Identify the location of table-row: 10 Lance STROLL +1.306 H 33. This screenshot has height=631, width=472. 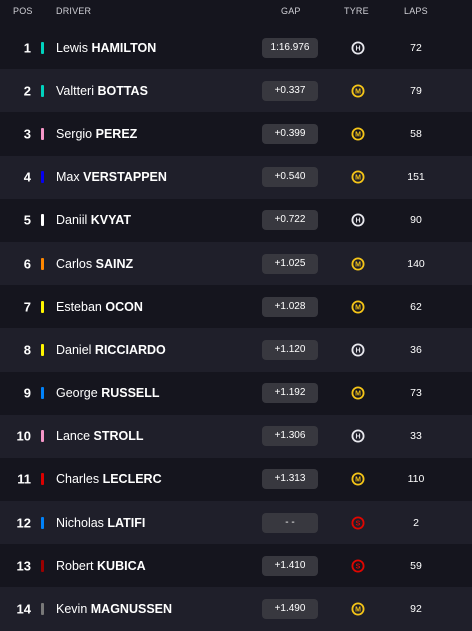
(236, 436).